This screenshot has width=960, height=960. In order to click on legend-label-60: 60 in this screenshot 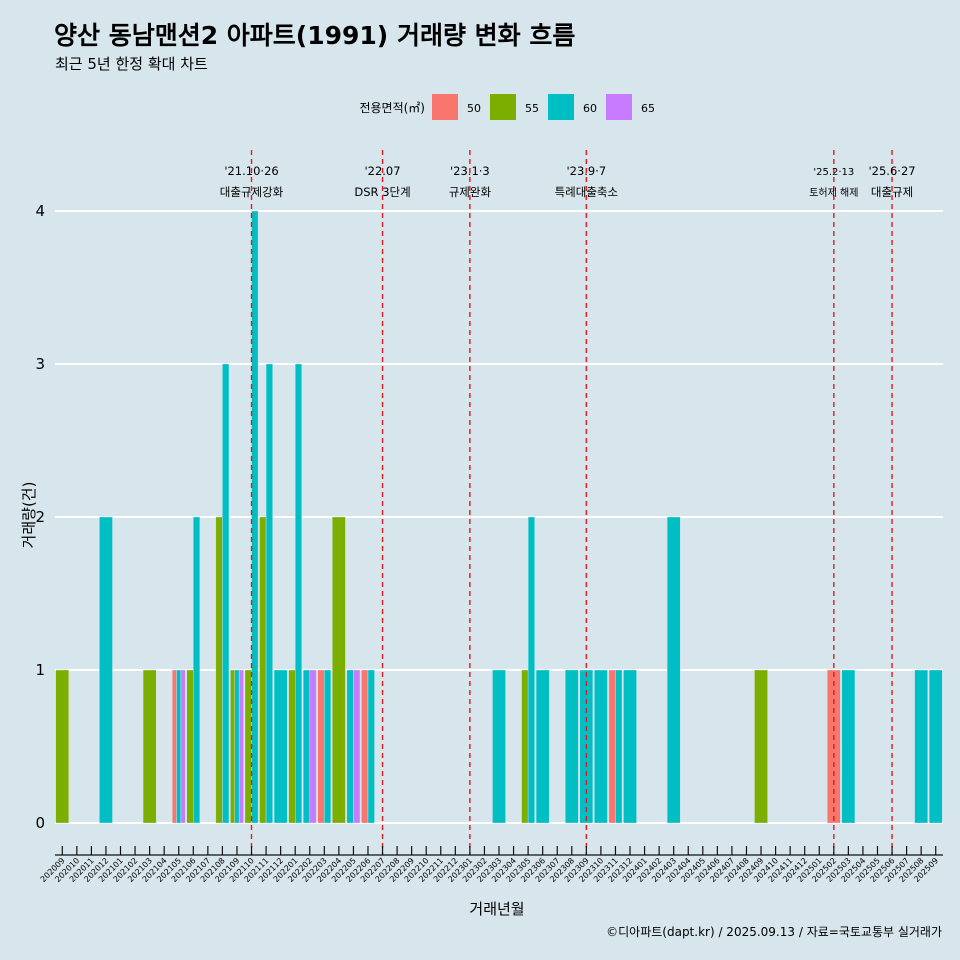, I will do `click(590, 108)`.